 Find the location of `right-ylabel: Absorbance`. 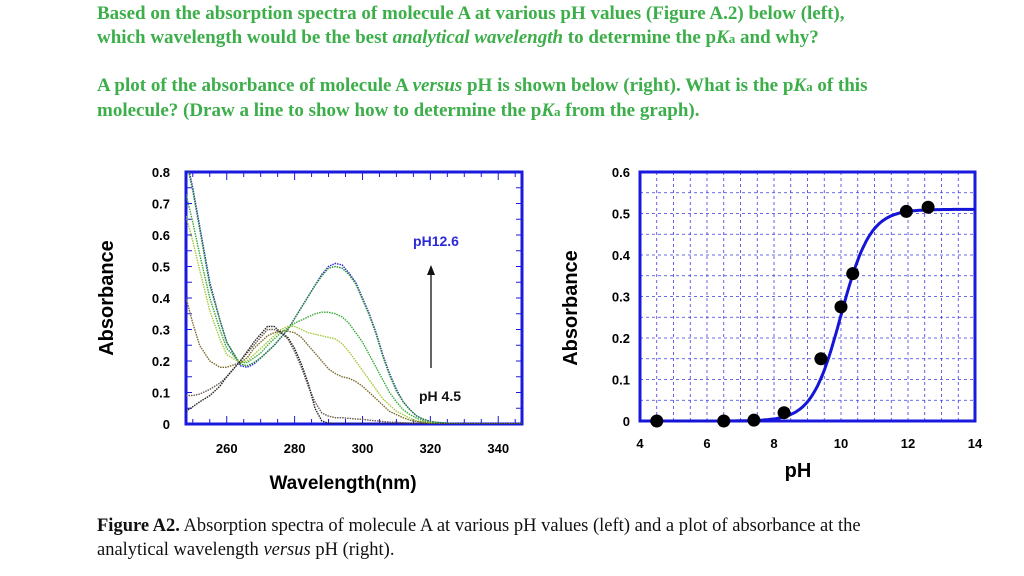

right-ylabel: Absorbance is located at coordinates (571, 308).